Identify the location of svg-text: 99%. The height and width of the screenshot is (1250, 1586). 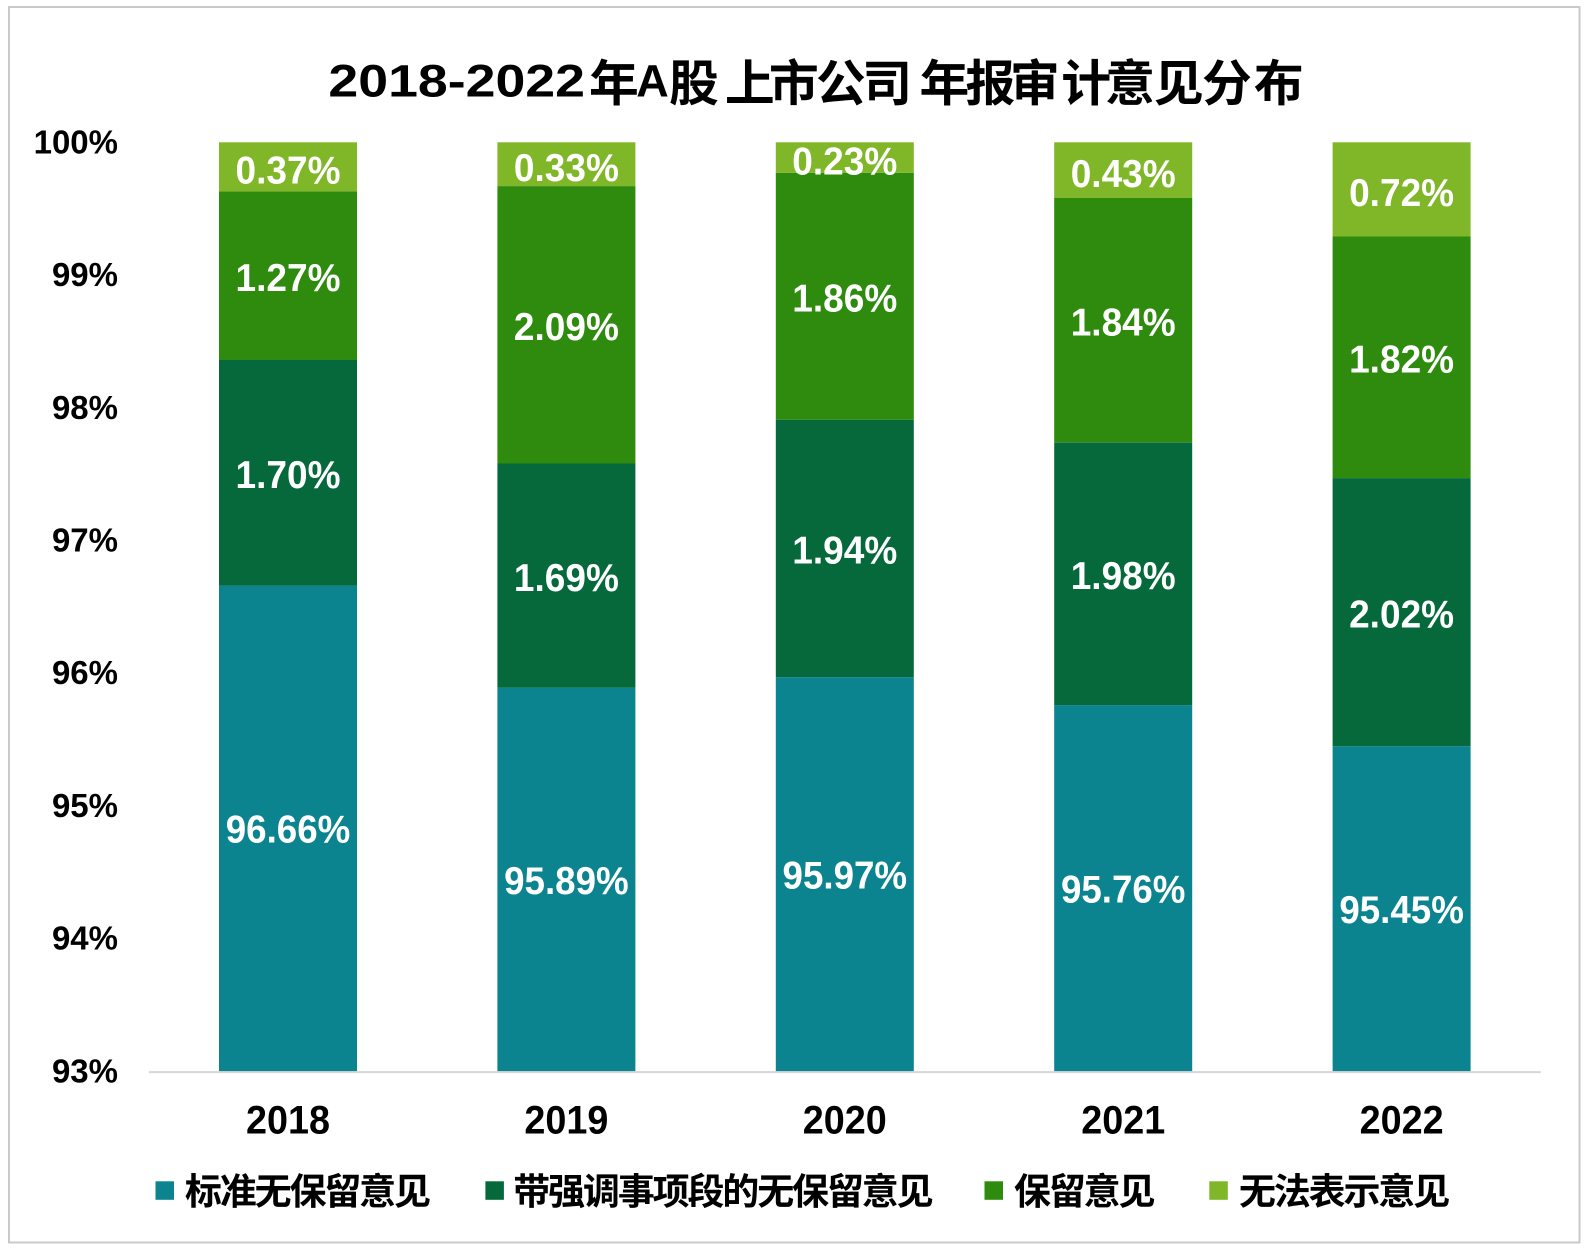
(85, 274).